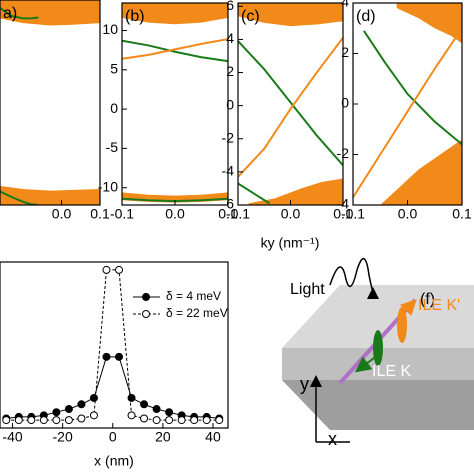 The image size is (474, 474). I want to click on bottom-slab, so click(378, 405).